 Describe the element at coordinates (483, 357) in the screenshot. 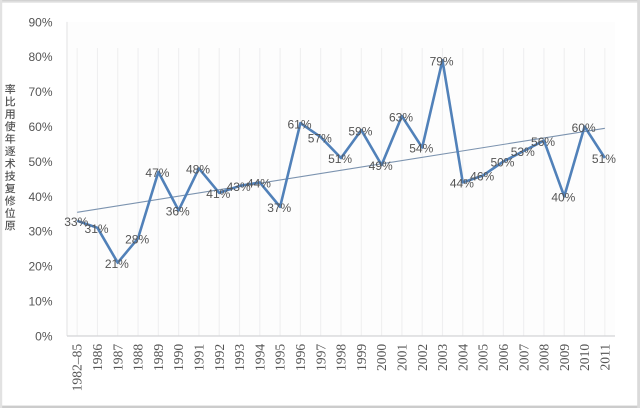

I see `svg-text: 2005` at that location.